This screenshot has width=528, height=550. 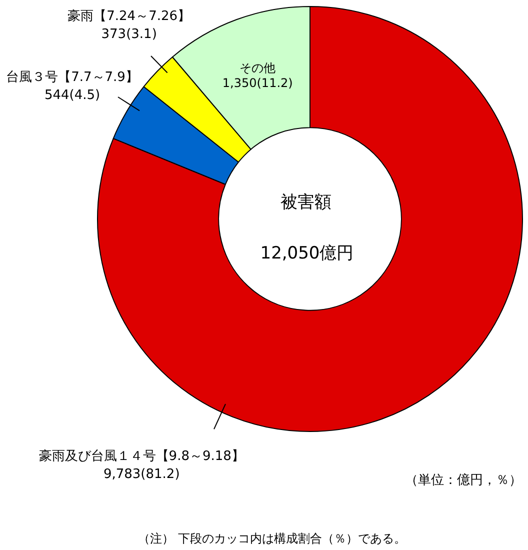 What do you see at coordinates (72, 78) in the screenshot?
I see `slice-label: 台風３号【7.7～7.9】` at bounding box center [72, 78].